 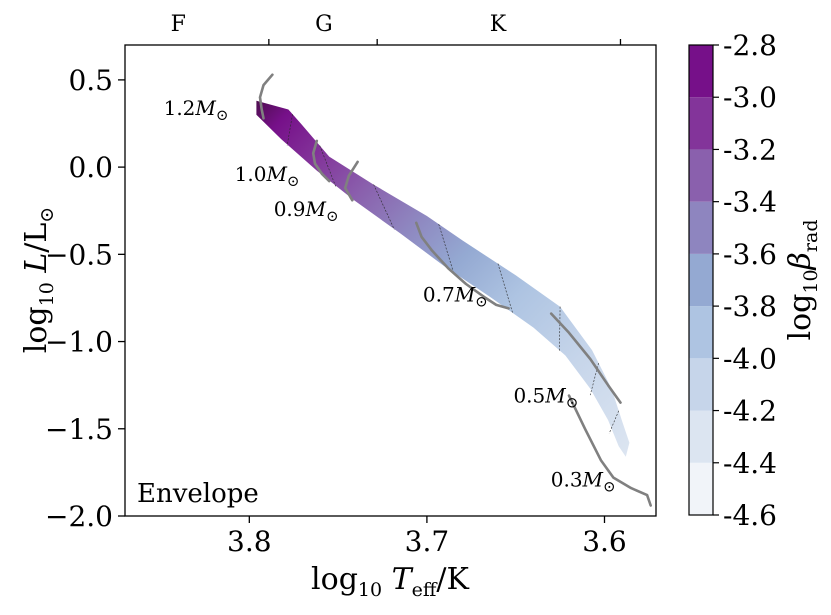 What do you see at coordinates (249, 541) in the screenshot?
I see `x-tick-label: 3.8` at bounding box center [249, 541].